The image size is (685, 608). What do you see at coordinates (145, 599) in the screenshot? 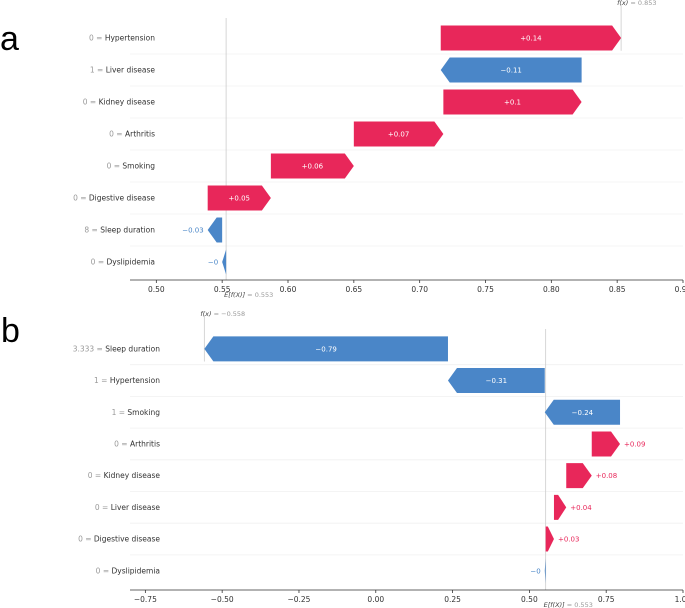
I see `x-tick-label: −0.75` at bounding box center [145, 599].